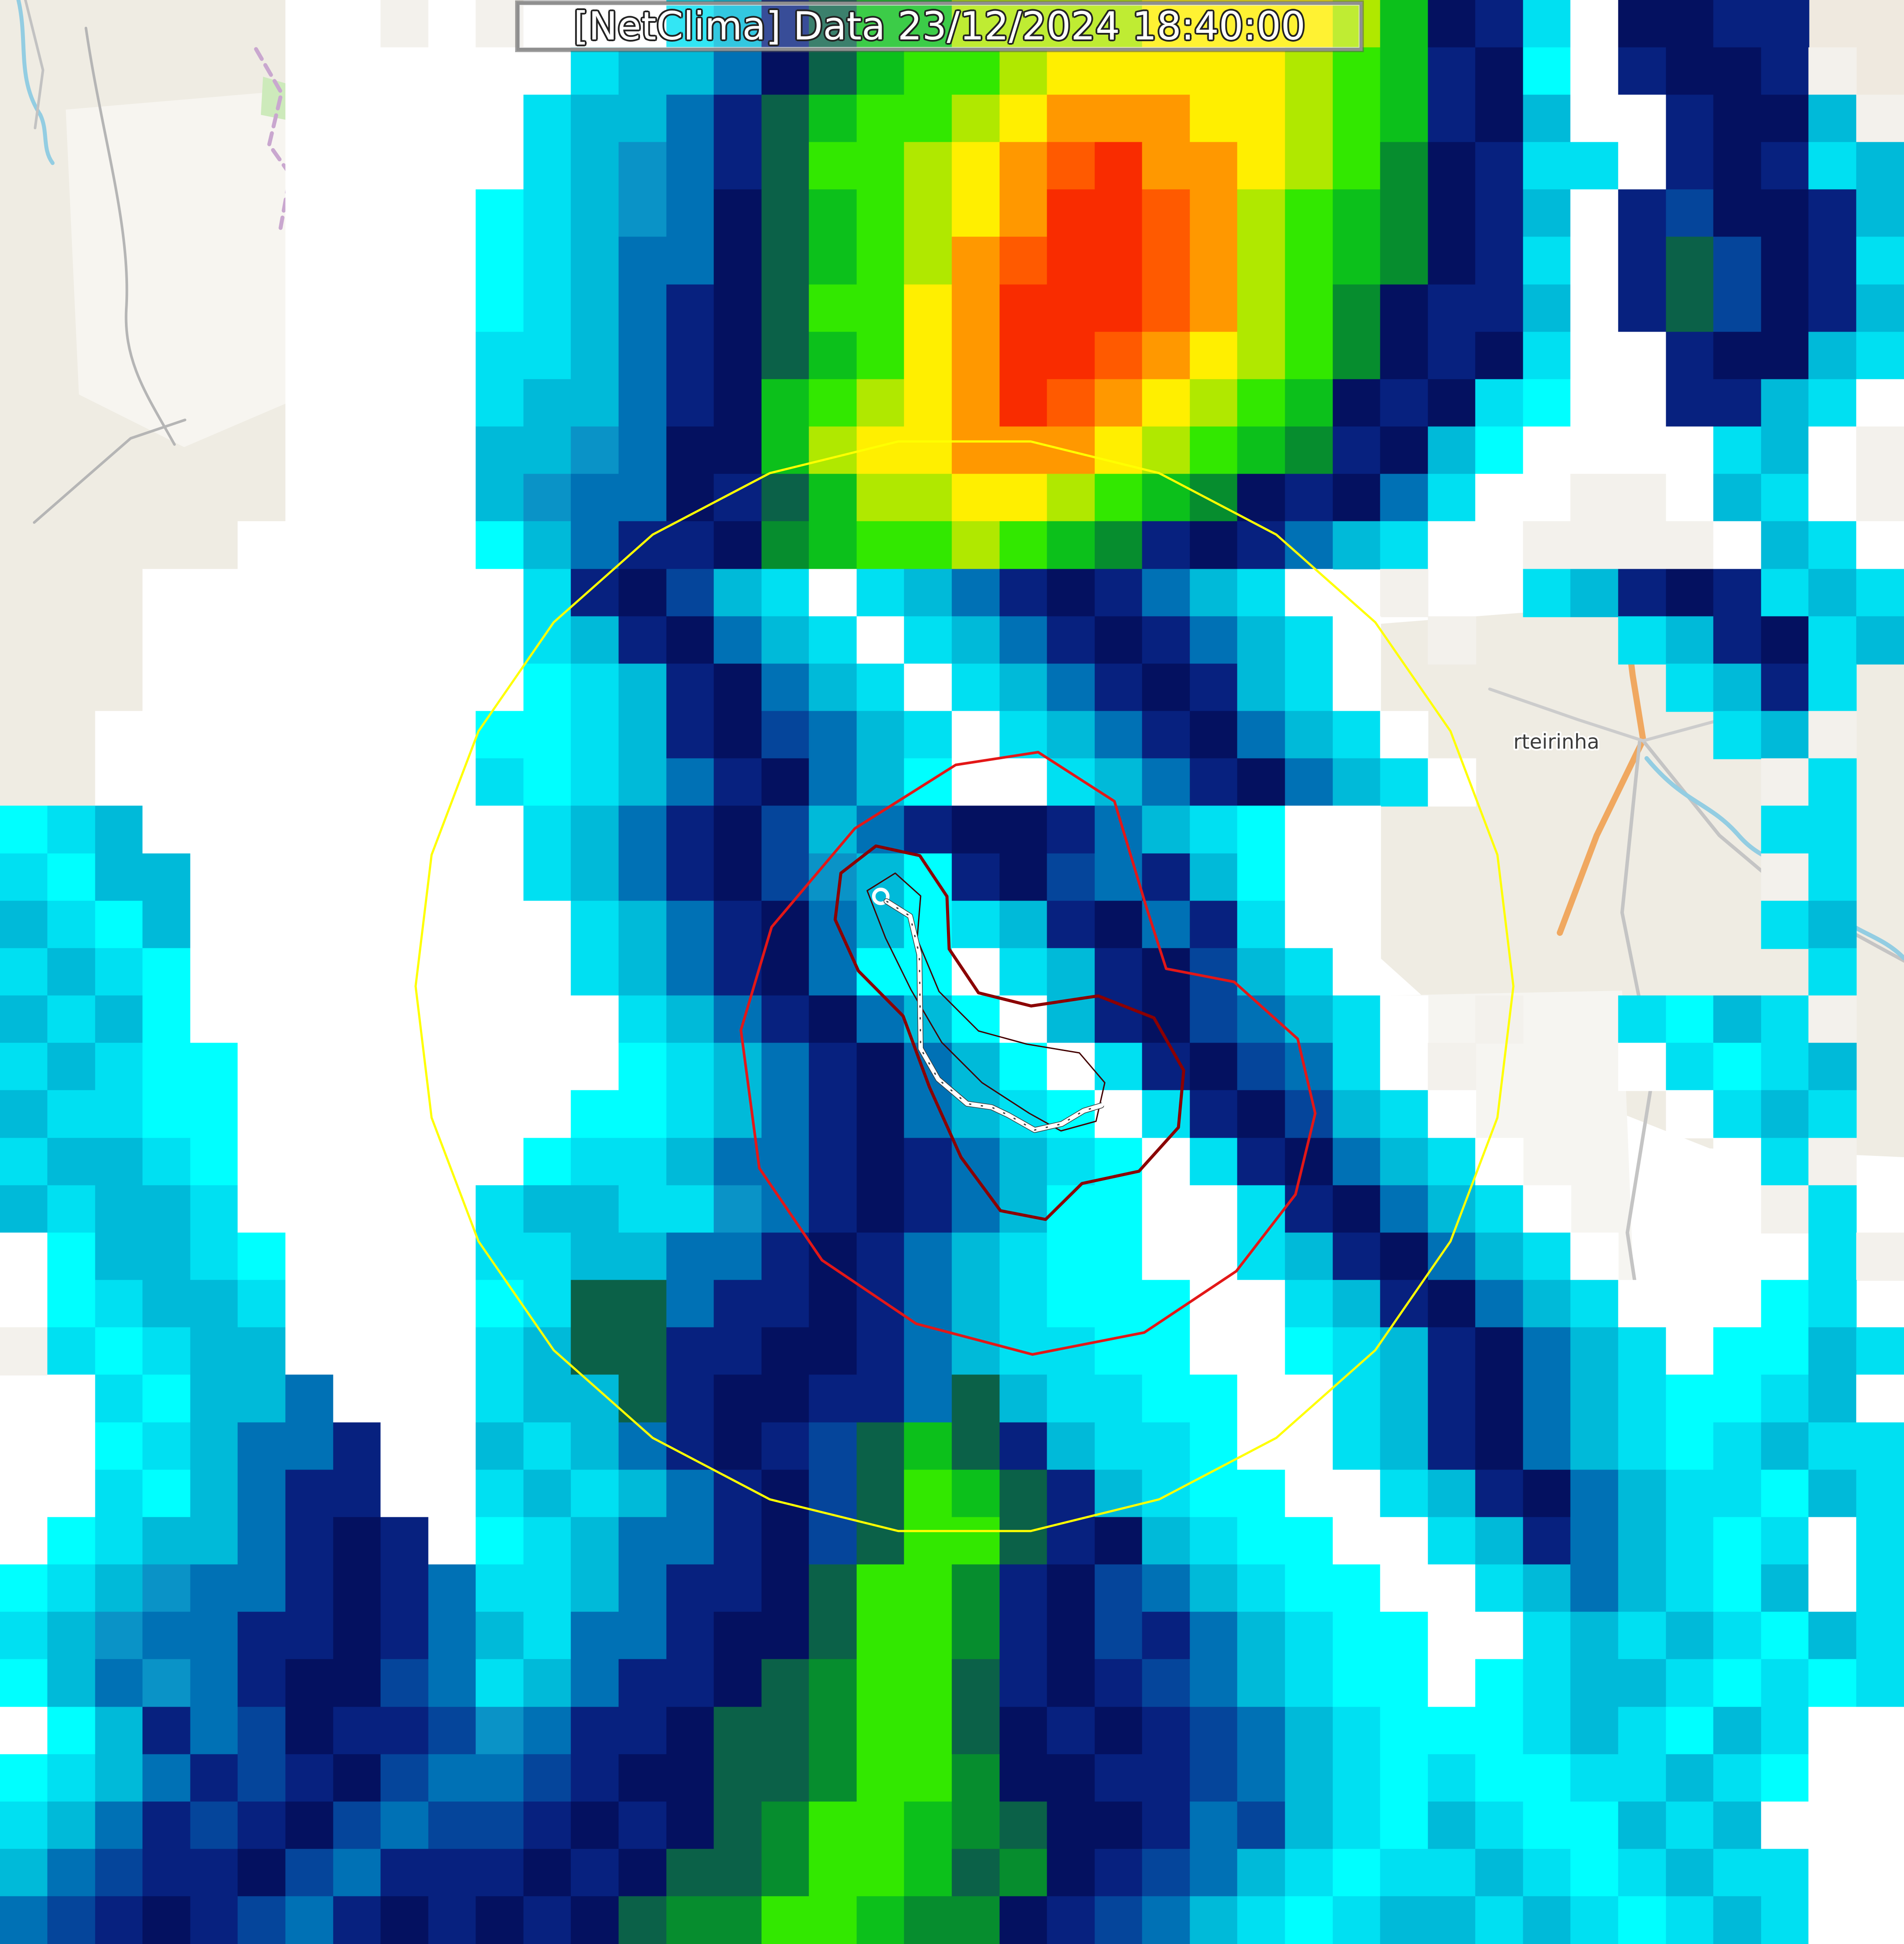 The width and height of the screenshot is (1904, 1944). Describe the element at coordinates (881, 896) in the screenshot. I see `track-start-loop` at that location.